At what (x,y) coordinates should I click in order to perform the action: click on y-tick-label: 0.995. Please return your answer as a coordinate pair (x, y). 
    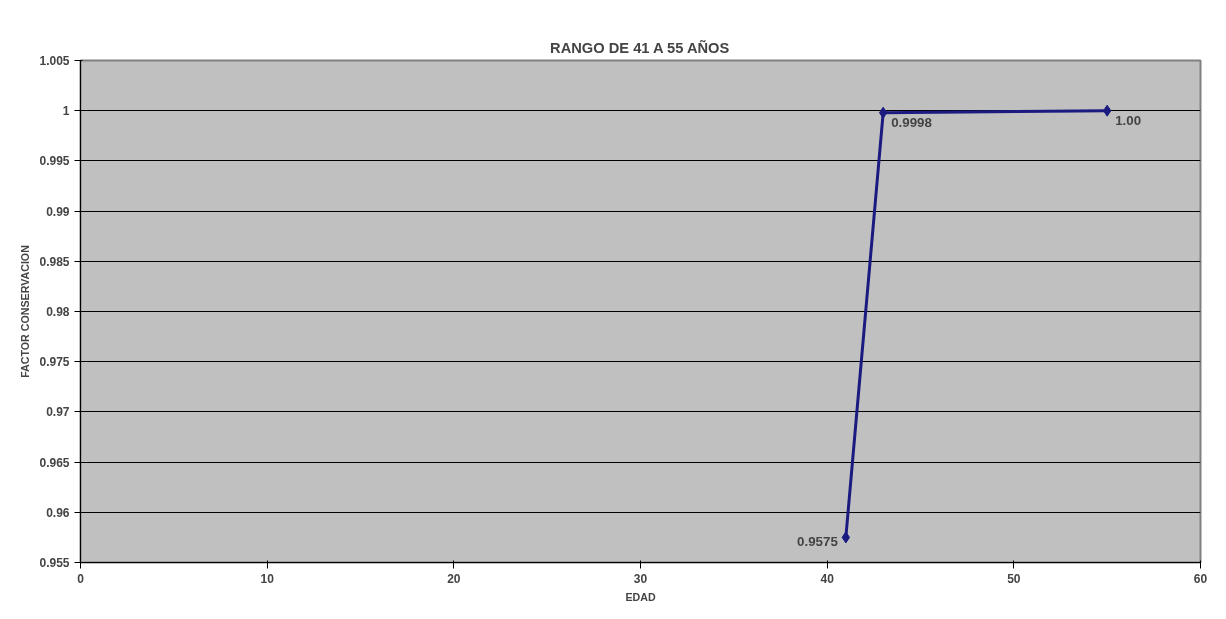
    Looking at the image, I should click on (54, 161).